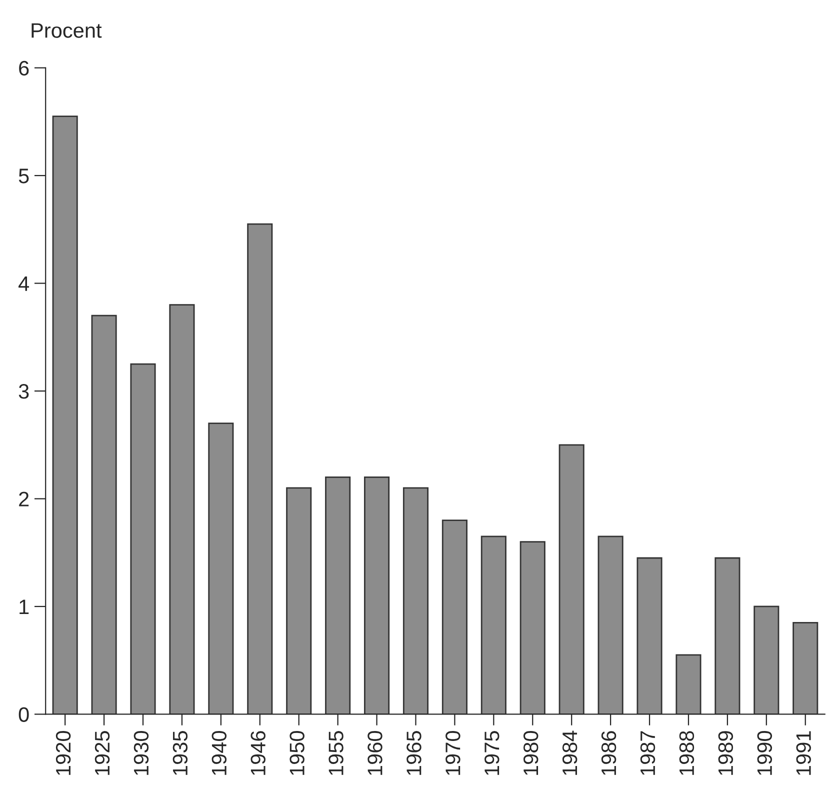 This screenshot has height=798, width=829. I want to click on x-tick-label: 1975, so click(492, 753).